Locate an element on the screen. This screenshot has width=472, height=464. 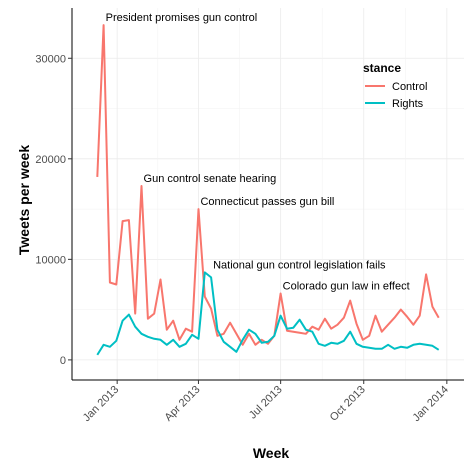
y-tick-label: 30000 is located at coordinates (50, 59).